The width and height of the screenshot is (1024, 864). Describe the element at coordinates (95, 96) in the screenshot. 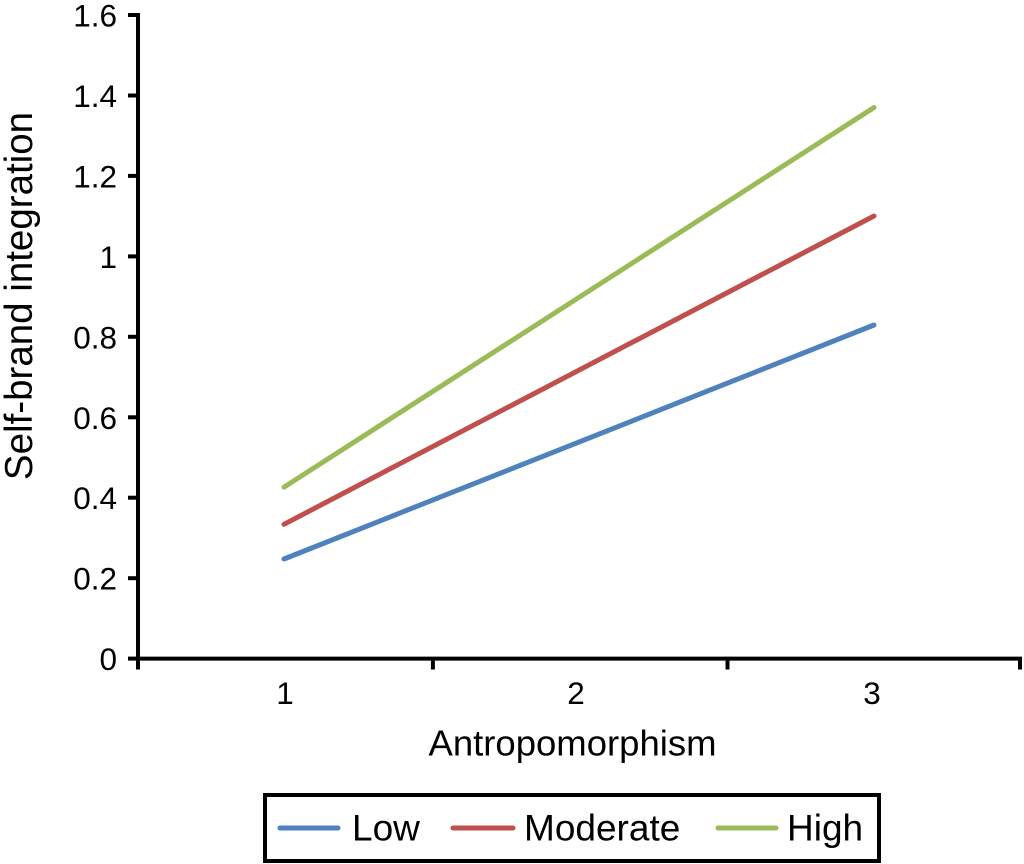

I see `svg-text: 1.4` at that location.